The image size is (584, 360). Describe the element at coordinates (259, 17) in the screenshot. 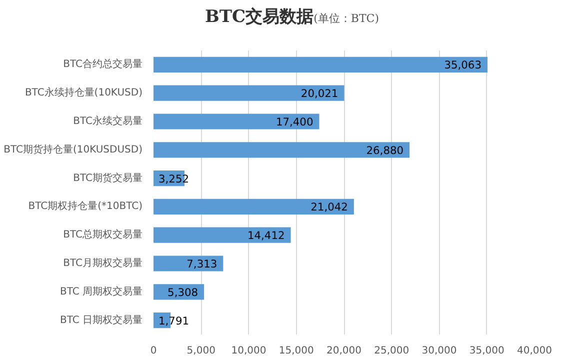

I see `chart-title: BTC交易数据` at that location.